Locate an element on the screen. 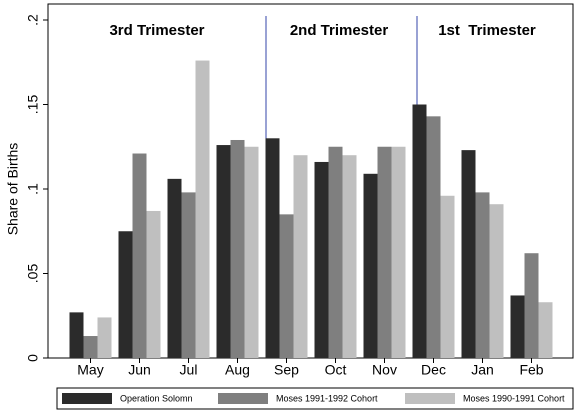 Image resolution: width=580 pixels, height=410 pixels. x-tick-label: Dec is located at coordinates (433, 370).